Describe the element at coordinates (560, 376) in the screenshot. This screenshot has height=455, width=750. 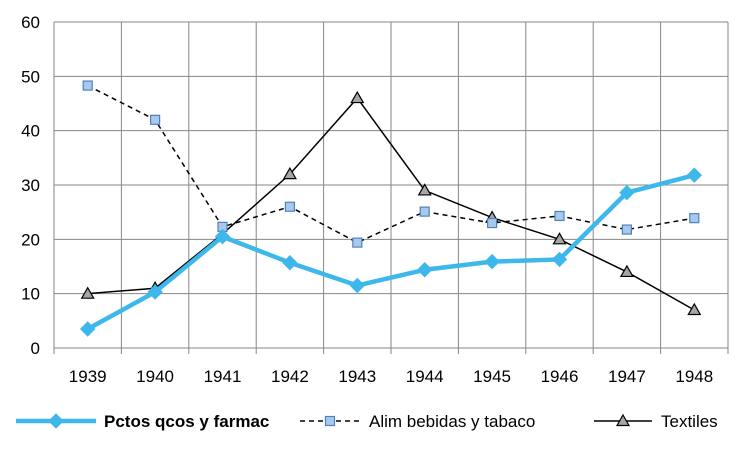
I see `x-tick-label: 1946` at that location.